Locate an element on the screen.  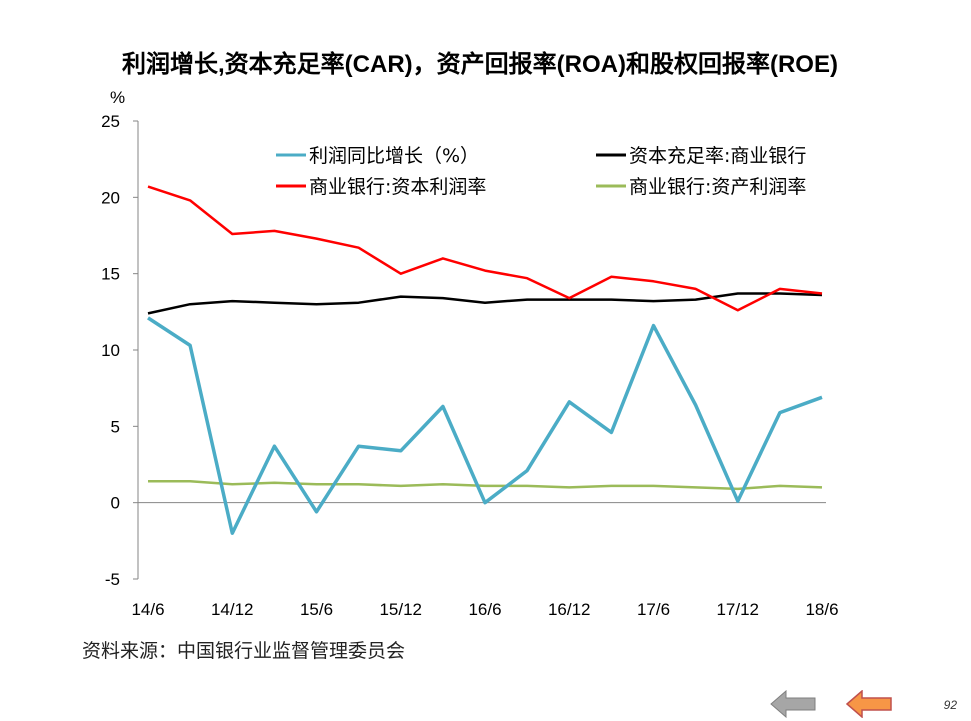
legend-label: 利润同比增长（%） is located at coordinates (394, 156).